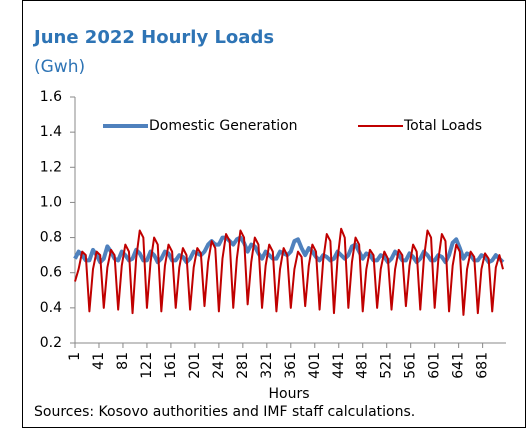 The height and width of the screenshot is (428, 526). I want to click on x-tick-label: 361, so click(291, 365).